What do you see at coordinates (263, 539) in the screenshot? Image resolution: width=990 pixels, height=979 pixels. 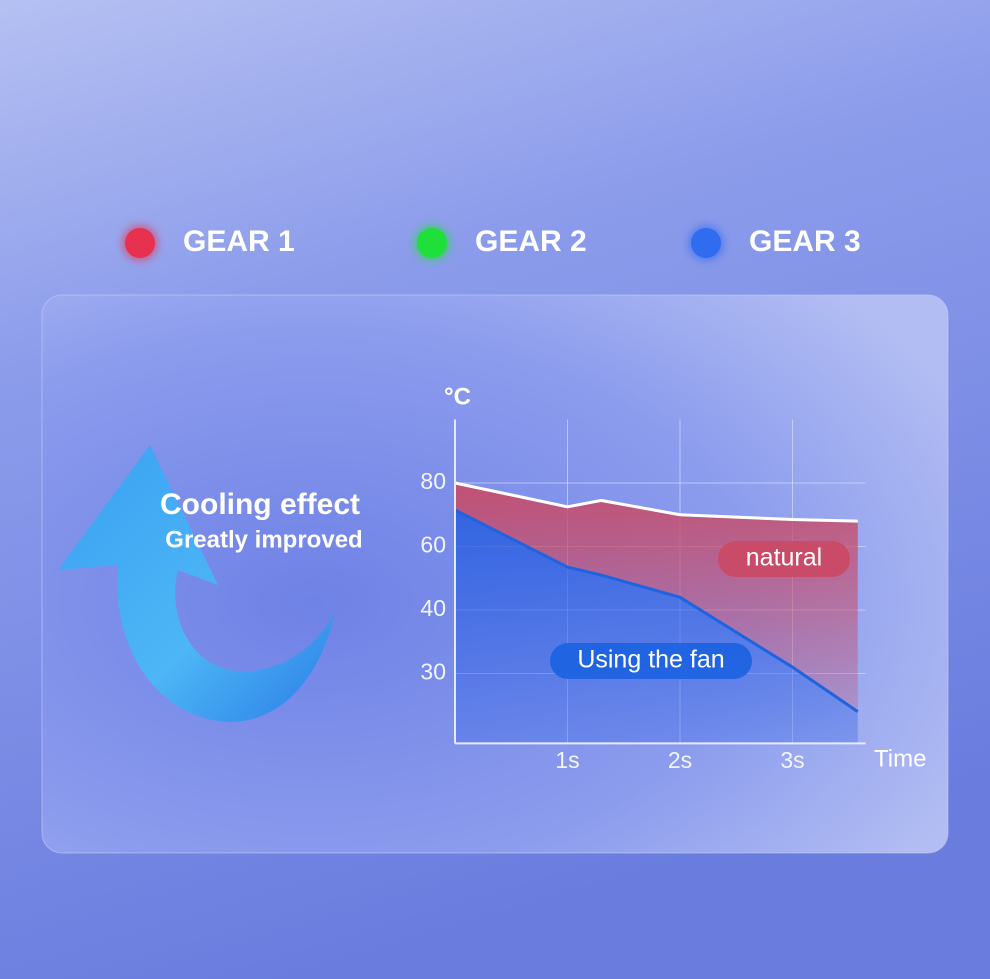 I see `subheadline: Greatly improved` at bounding box center [263, 539].